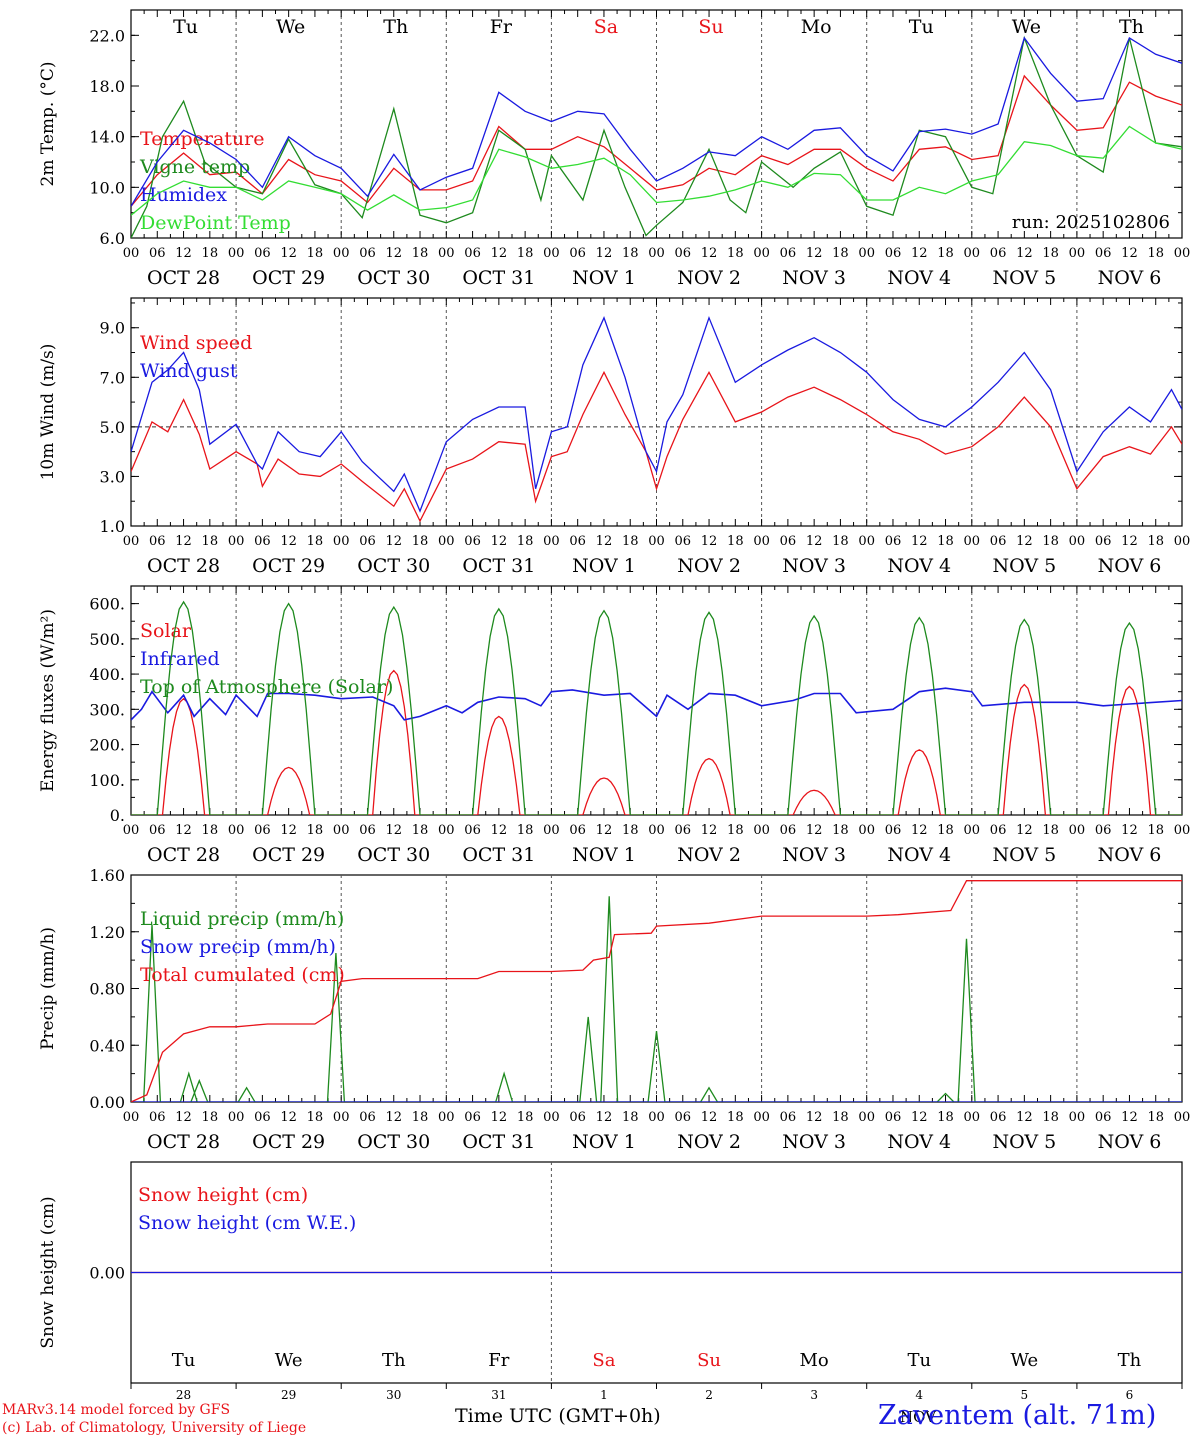 This screenshot has width=1194, height=1444. I want to click on series-vigne-temp, so click(656, 136).